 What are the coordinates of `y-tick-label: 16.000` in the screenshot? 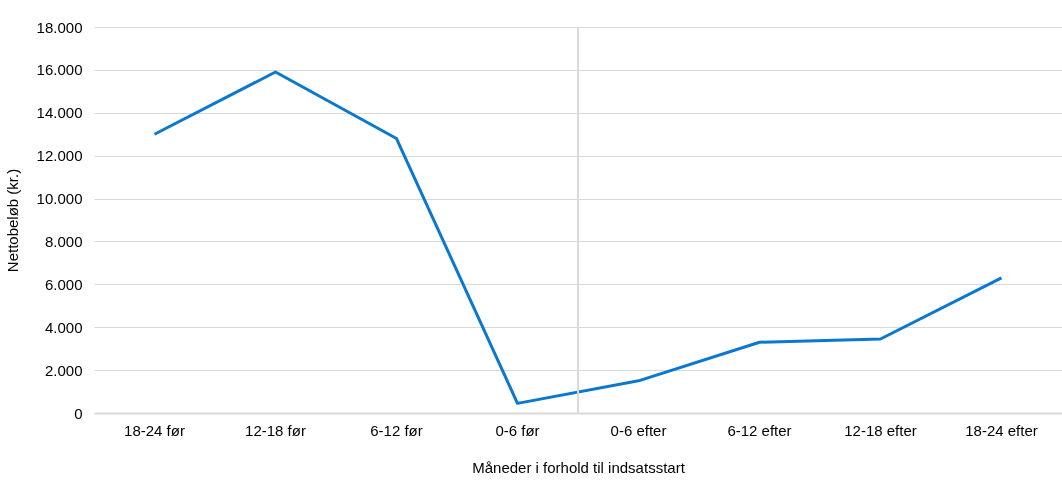 It's located at (59, 70).